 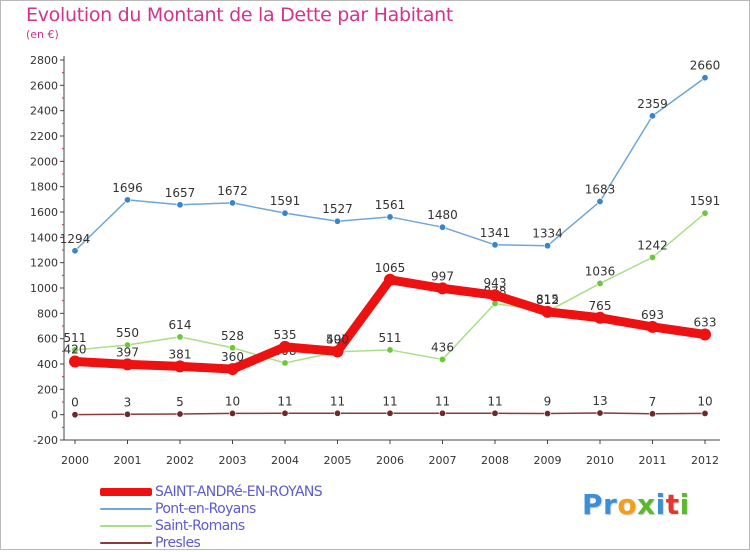 I want to click on data-label: 2359, so click(x=652, y=104).